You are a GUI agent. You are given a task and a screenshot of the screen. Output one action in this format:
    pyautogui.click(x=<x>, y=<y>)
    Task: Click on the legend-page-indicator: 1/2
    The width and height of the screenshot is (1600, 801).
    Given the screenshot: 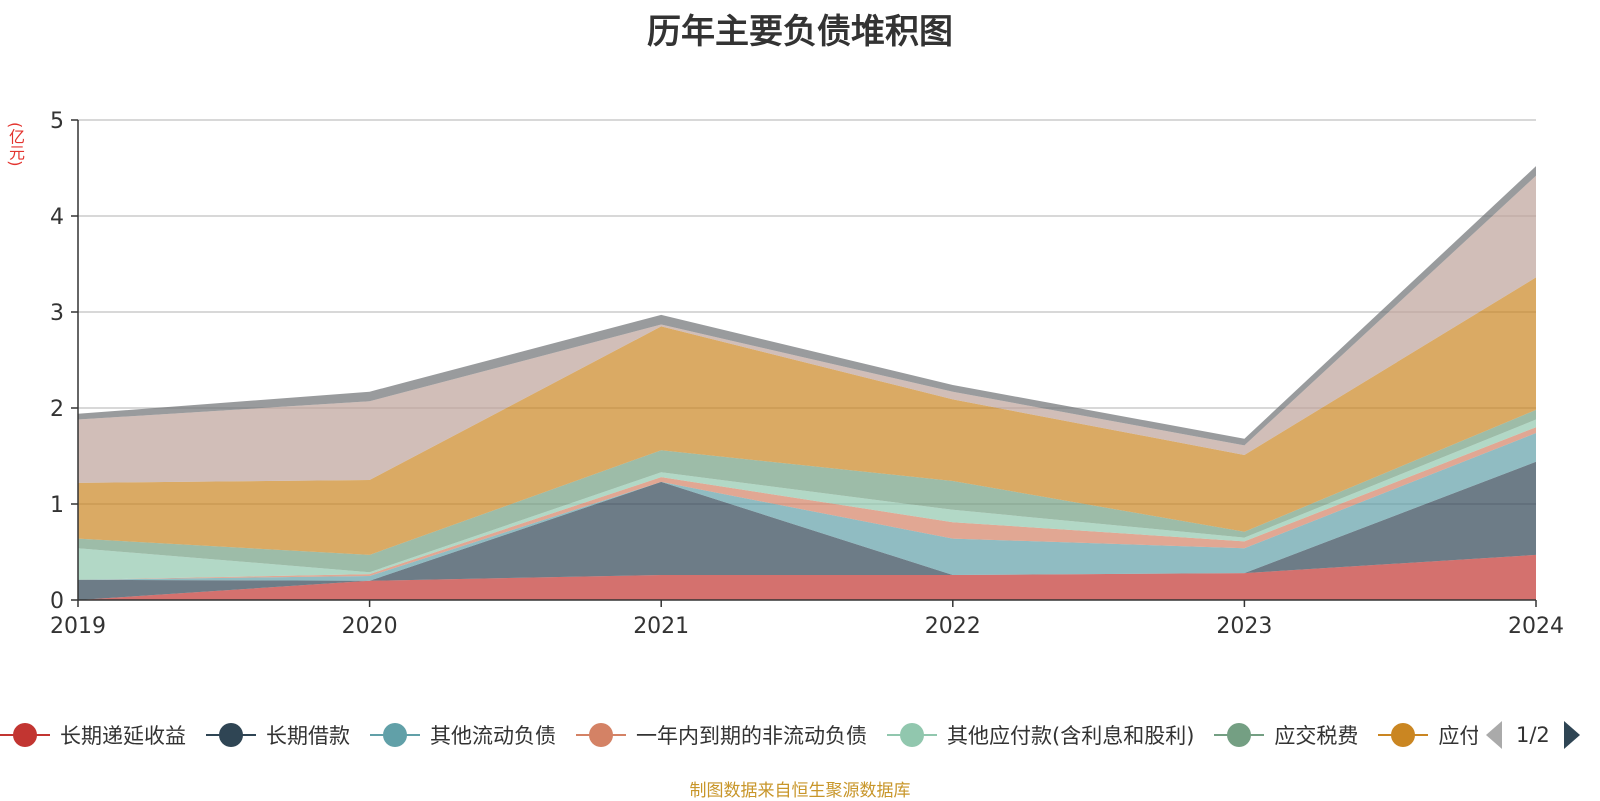 What is the action you would take?
    pyautogui.click(x=1533, y=735)
    